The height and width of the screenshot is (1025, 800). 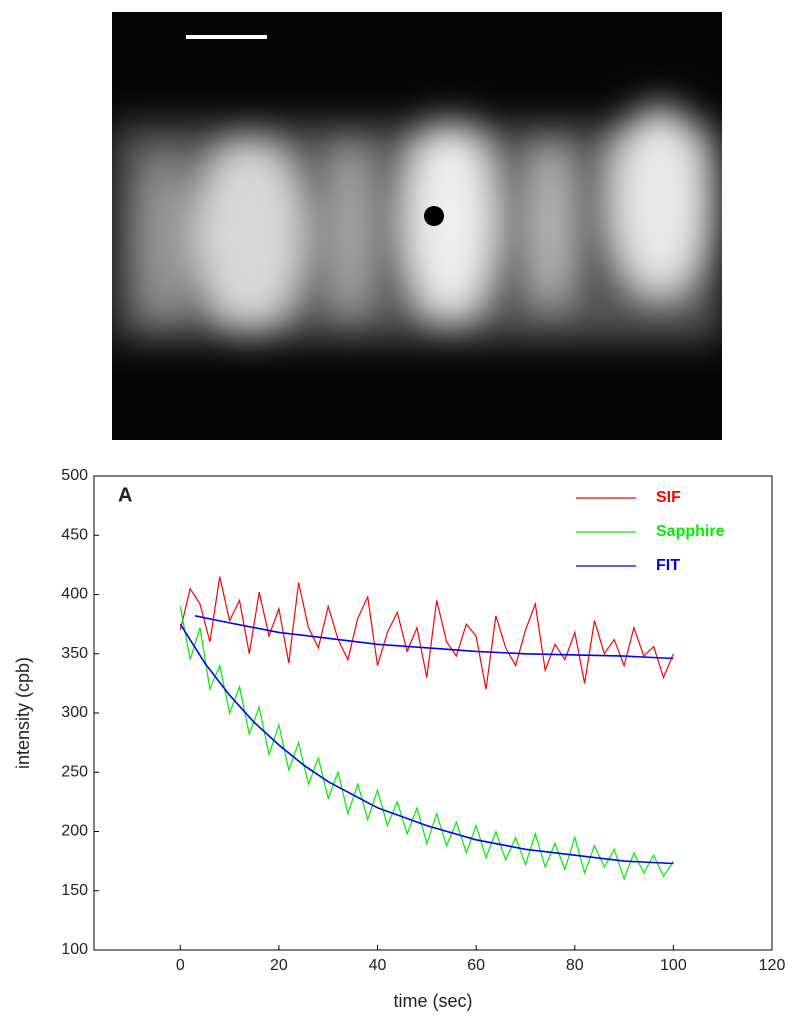 I want to click on y-tick-label: 250, so click(x=74, y=771).